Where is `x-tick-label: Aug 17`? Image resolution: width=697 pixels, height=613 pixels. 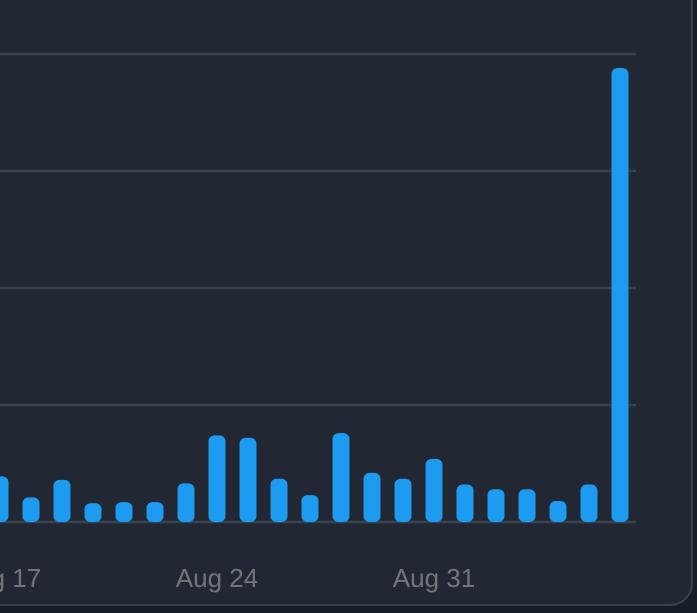 x-tick-label: Aug 17 is located at coordinates (20, 578).